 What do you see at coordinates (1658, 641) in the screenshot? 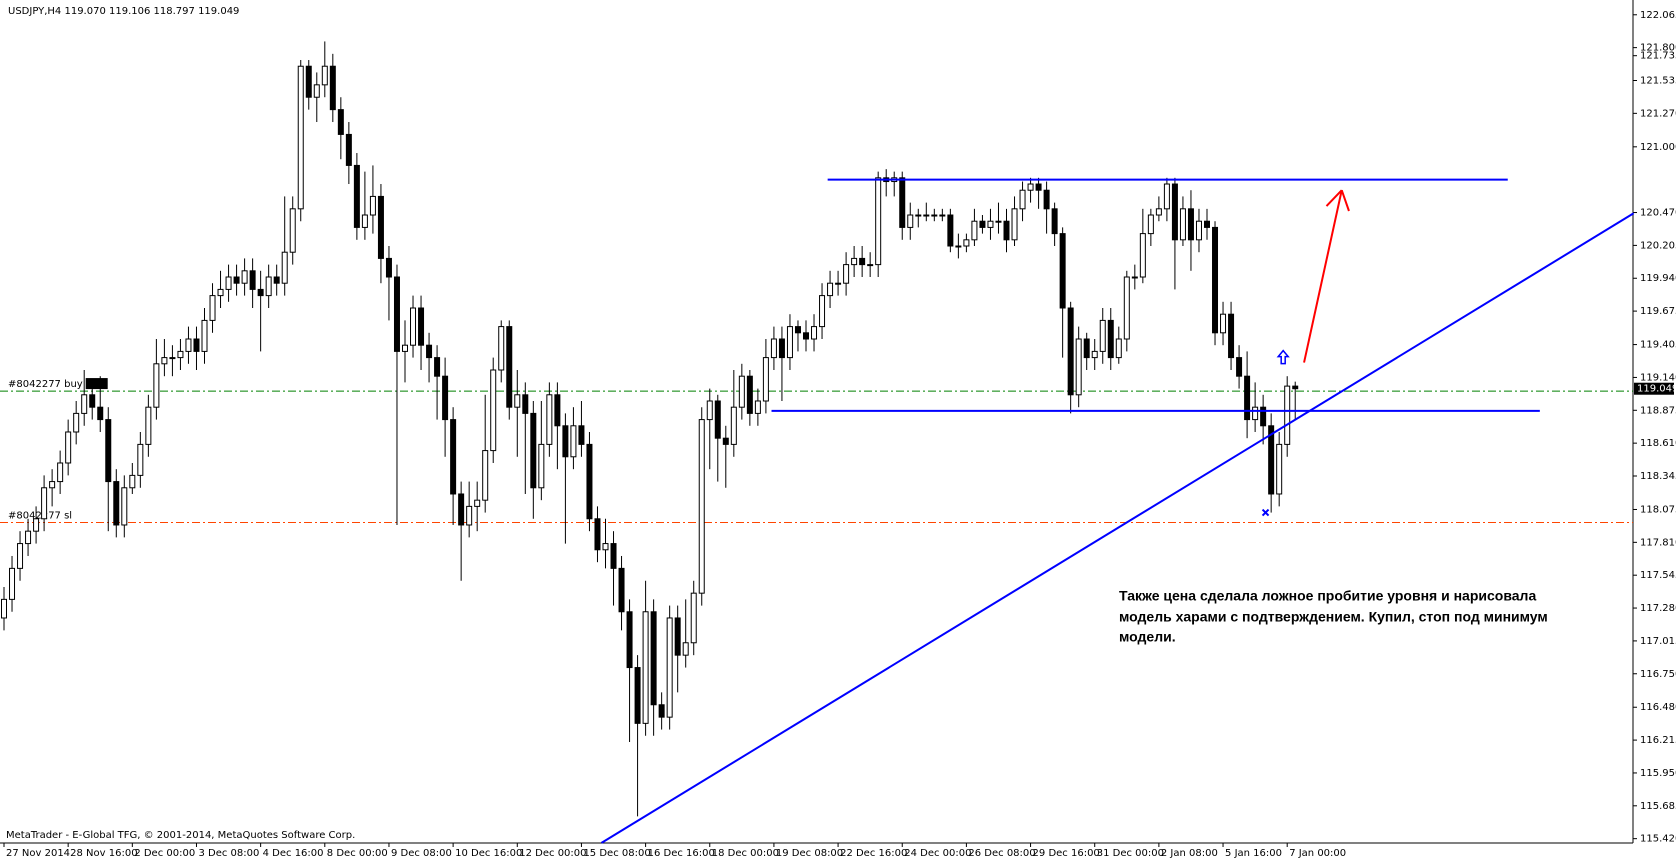
I see `y-tick-label: 117.015` at bounding box center [1658, 641].